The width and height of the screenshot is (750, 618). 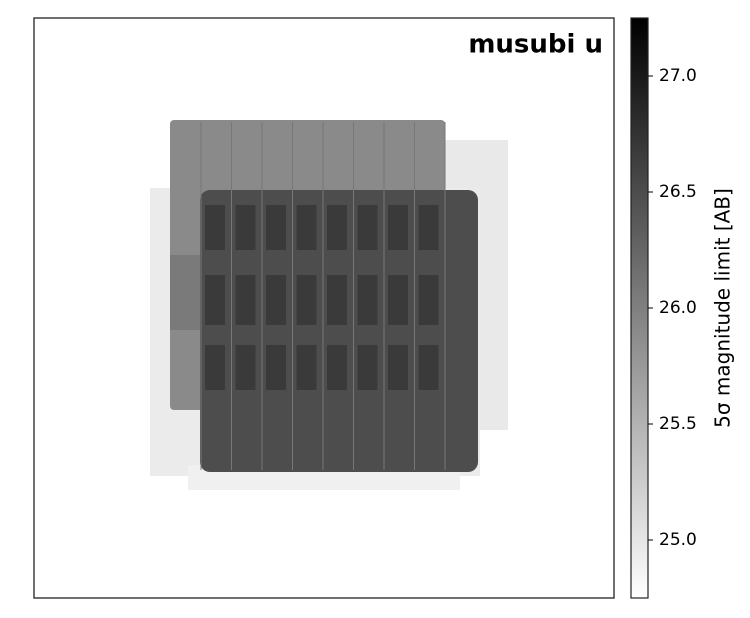 What do you see at coordinates (678, 192) in the screenshot?
I see `colorbar-tick-label: 26.5` at bounding box center [678, 192].